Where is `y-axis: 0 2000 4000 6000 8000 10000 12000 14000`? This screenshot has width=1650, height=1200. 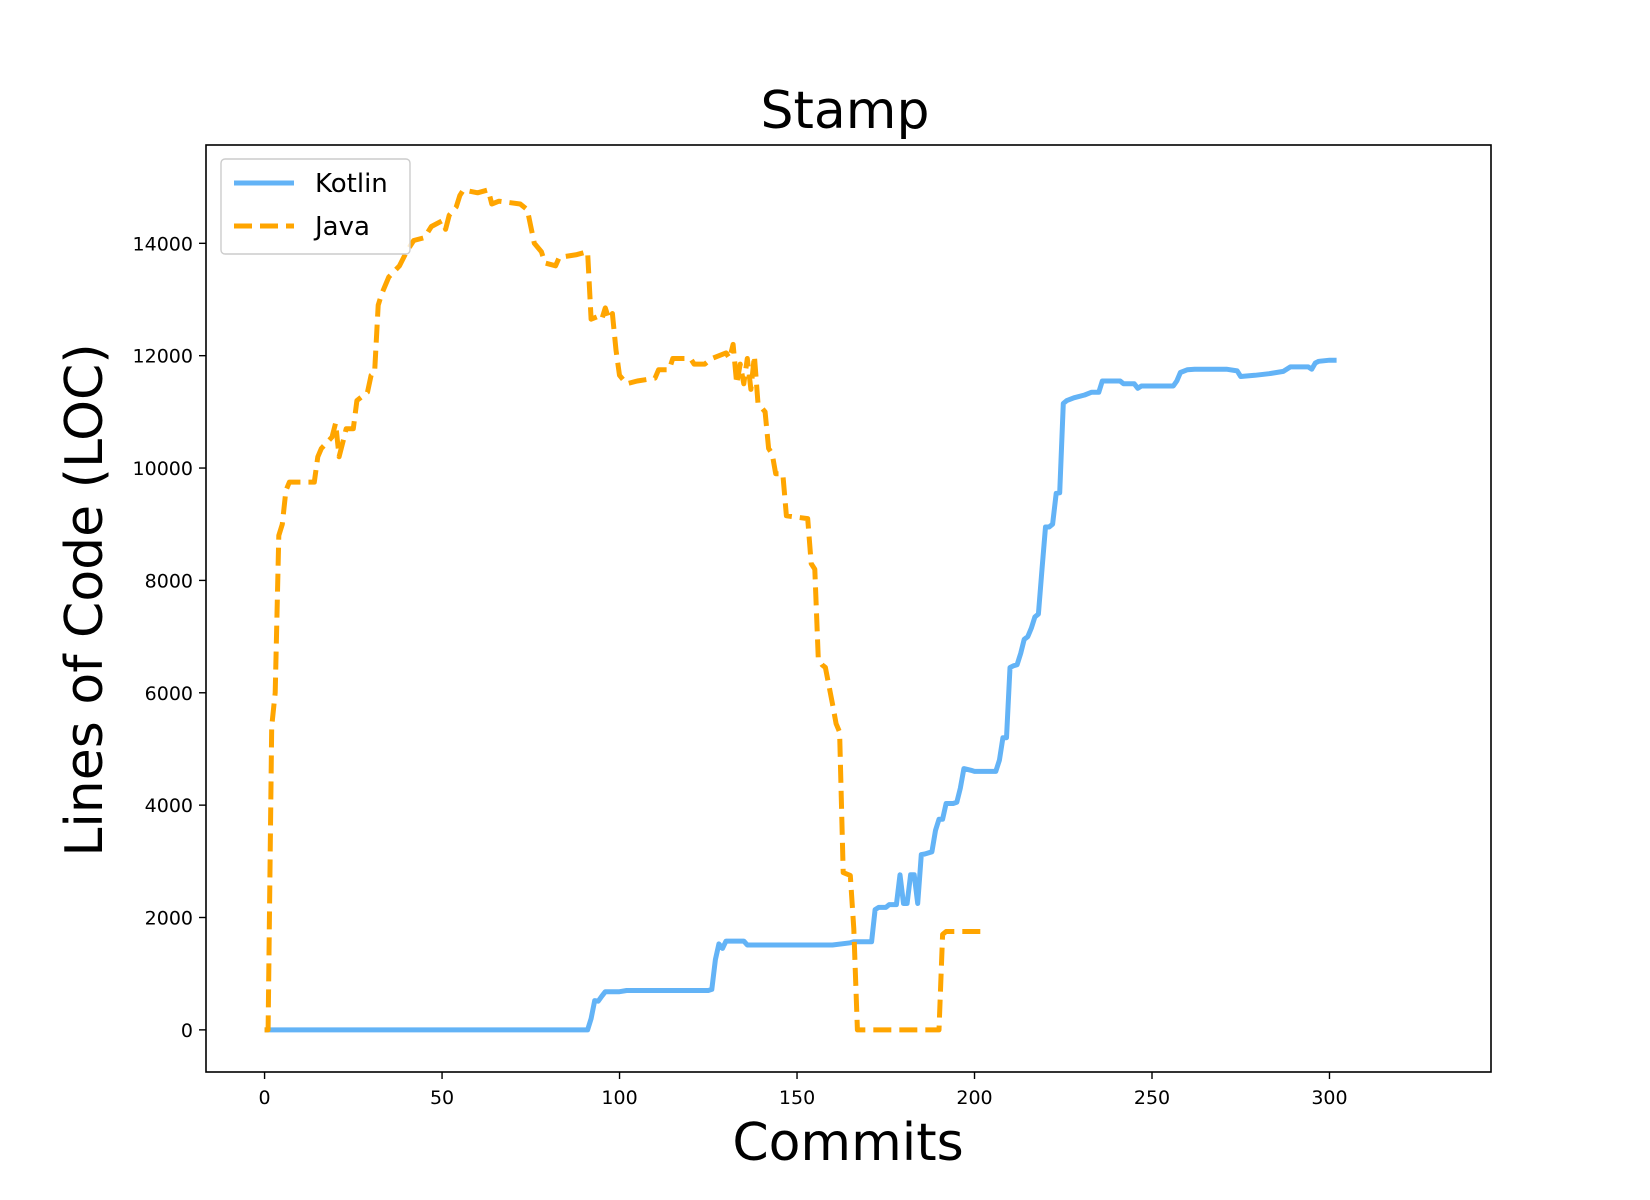
y-axis: 0 2000 4000 6000 8000 10000 12000 14000 is located at coordinates (169, 637).